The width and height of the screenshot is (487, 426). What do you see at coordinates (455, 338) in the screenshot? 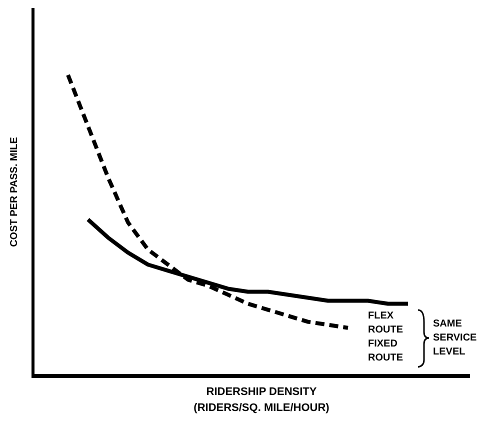
I see `text: SAME SERVICE LEVEL` at bounding box center [455, 338].